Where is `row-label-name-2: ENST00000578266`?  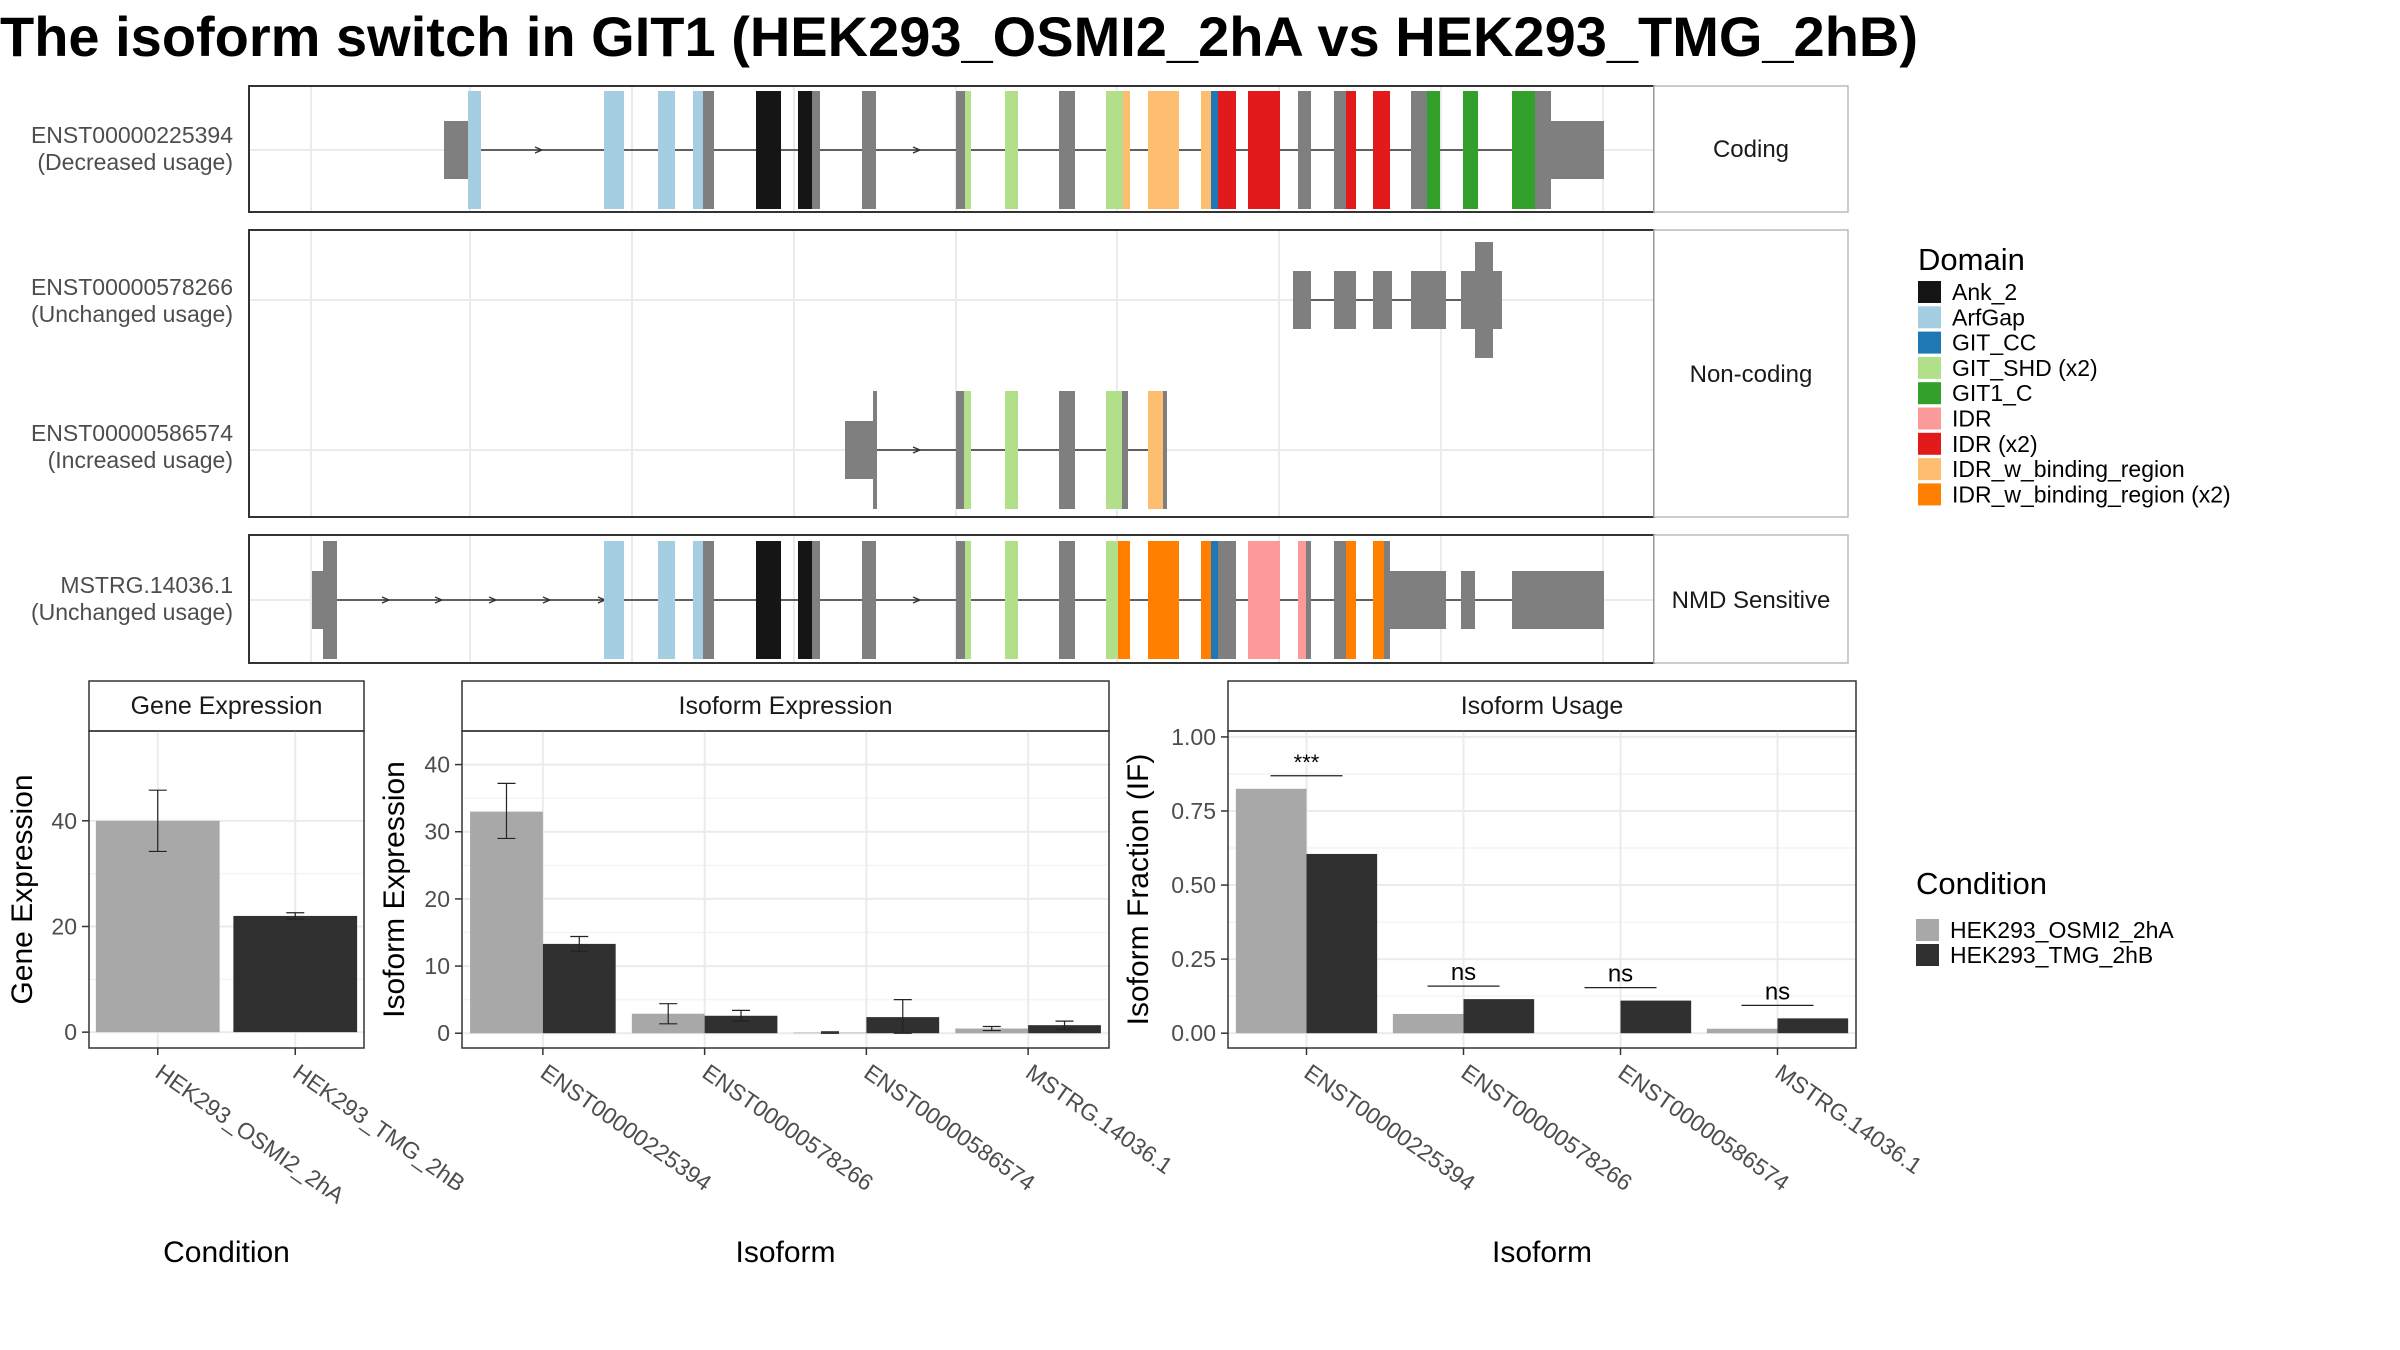 row-label-name-2: ENST00000578266 is located at coordinates (132, 287).